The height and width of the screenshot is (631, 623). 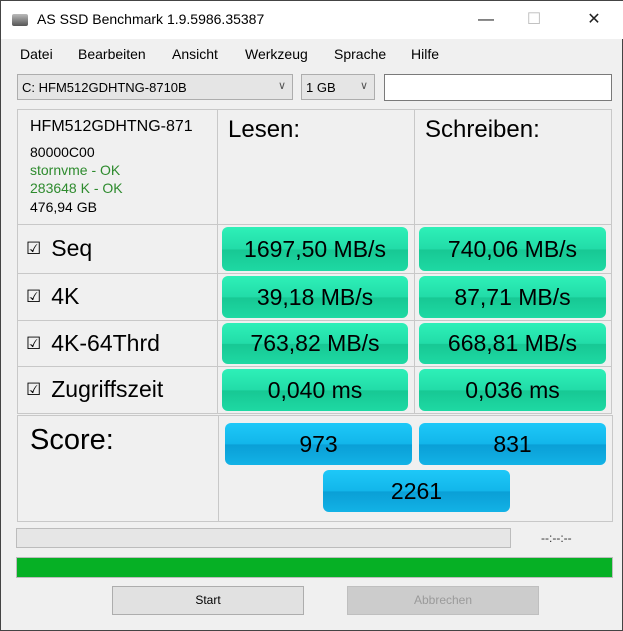 What do you see at coordinates (512, 249) in the screenshot?
I see `write-result: 740,06 MB/s` at bounding box center [512, 249].